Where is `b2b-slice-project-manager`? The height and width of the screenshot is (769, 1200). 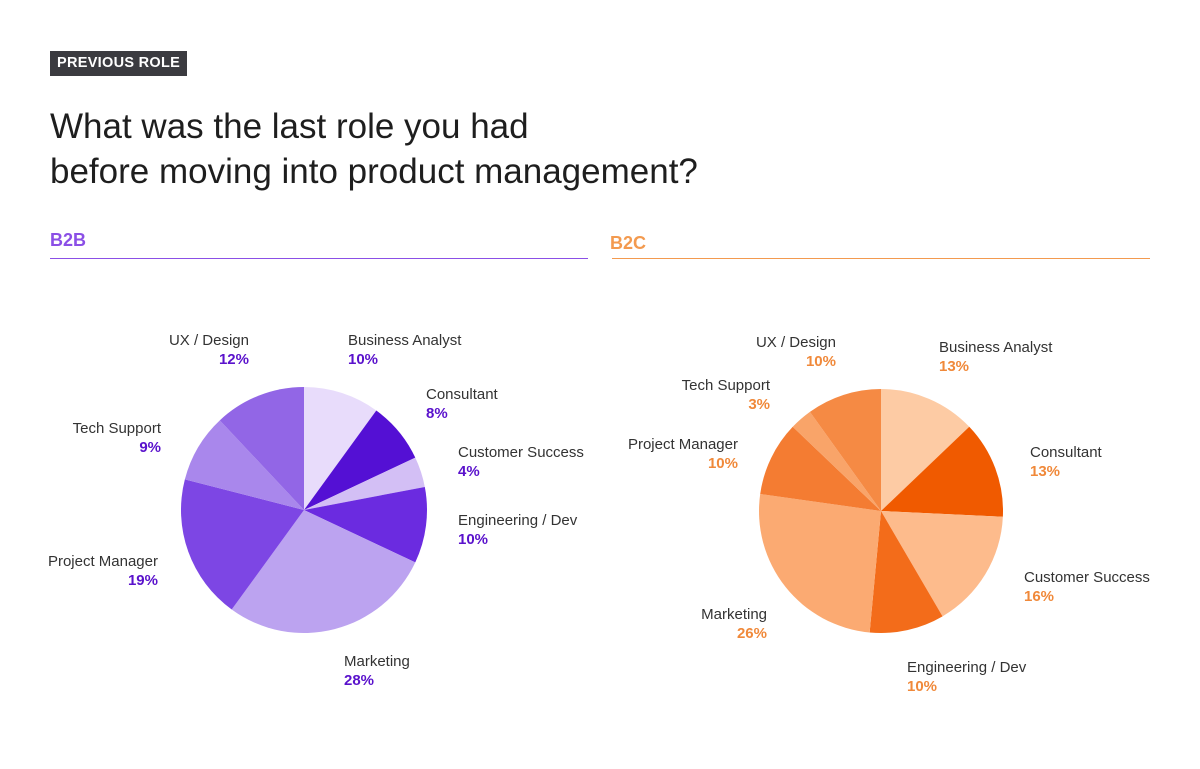 b2b-slice-project-manager is located at coordinates (242, 544).